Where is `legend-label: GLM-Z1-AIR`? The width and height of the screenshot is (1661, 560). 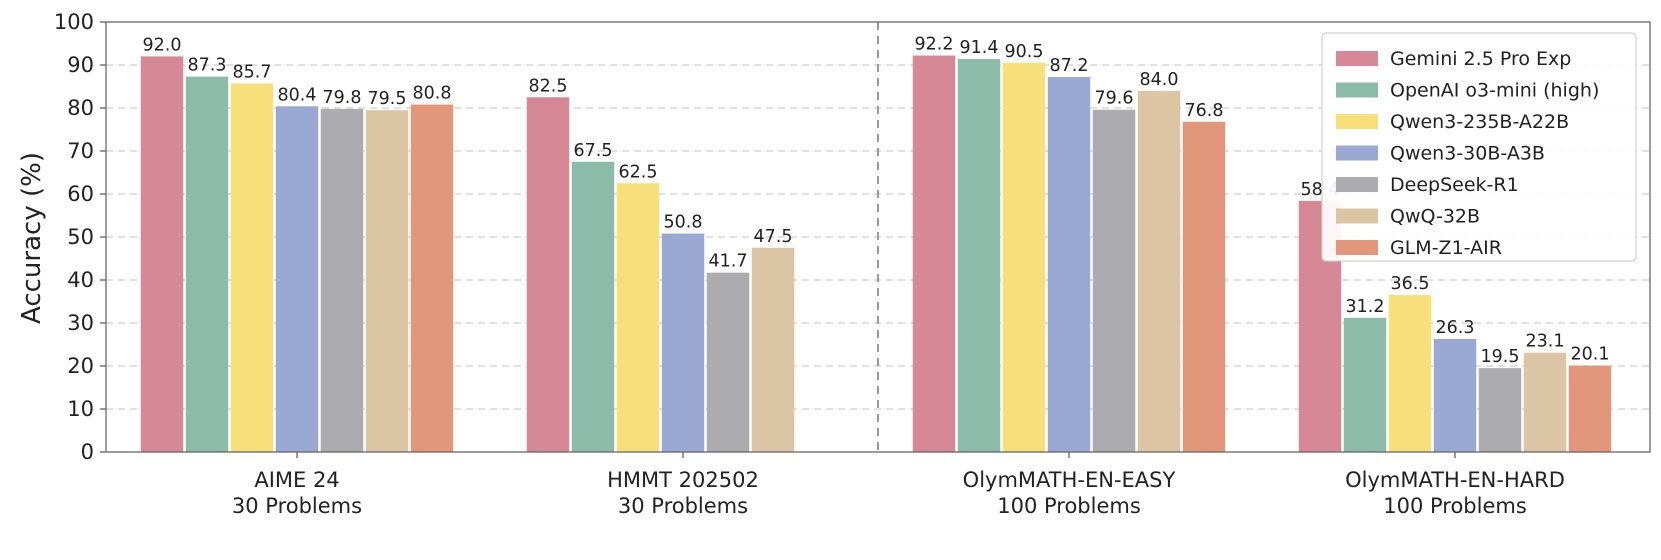 legend-label: GLM-Z1-AIR is located at coordinates (1446, 248).